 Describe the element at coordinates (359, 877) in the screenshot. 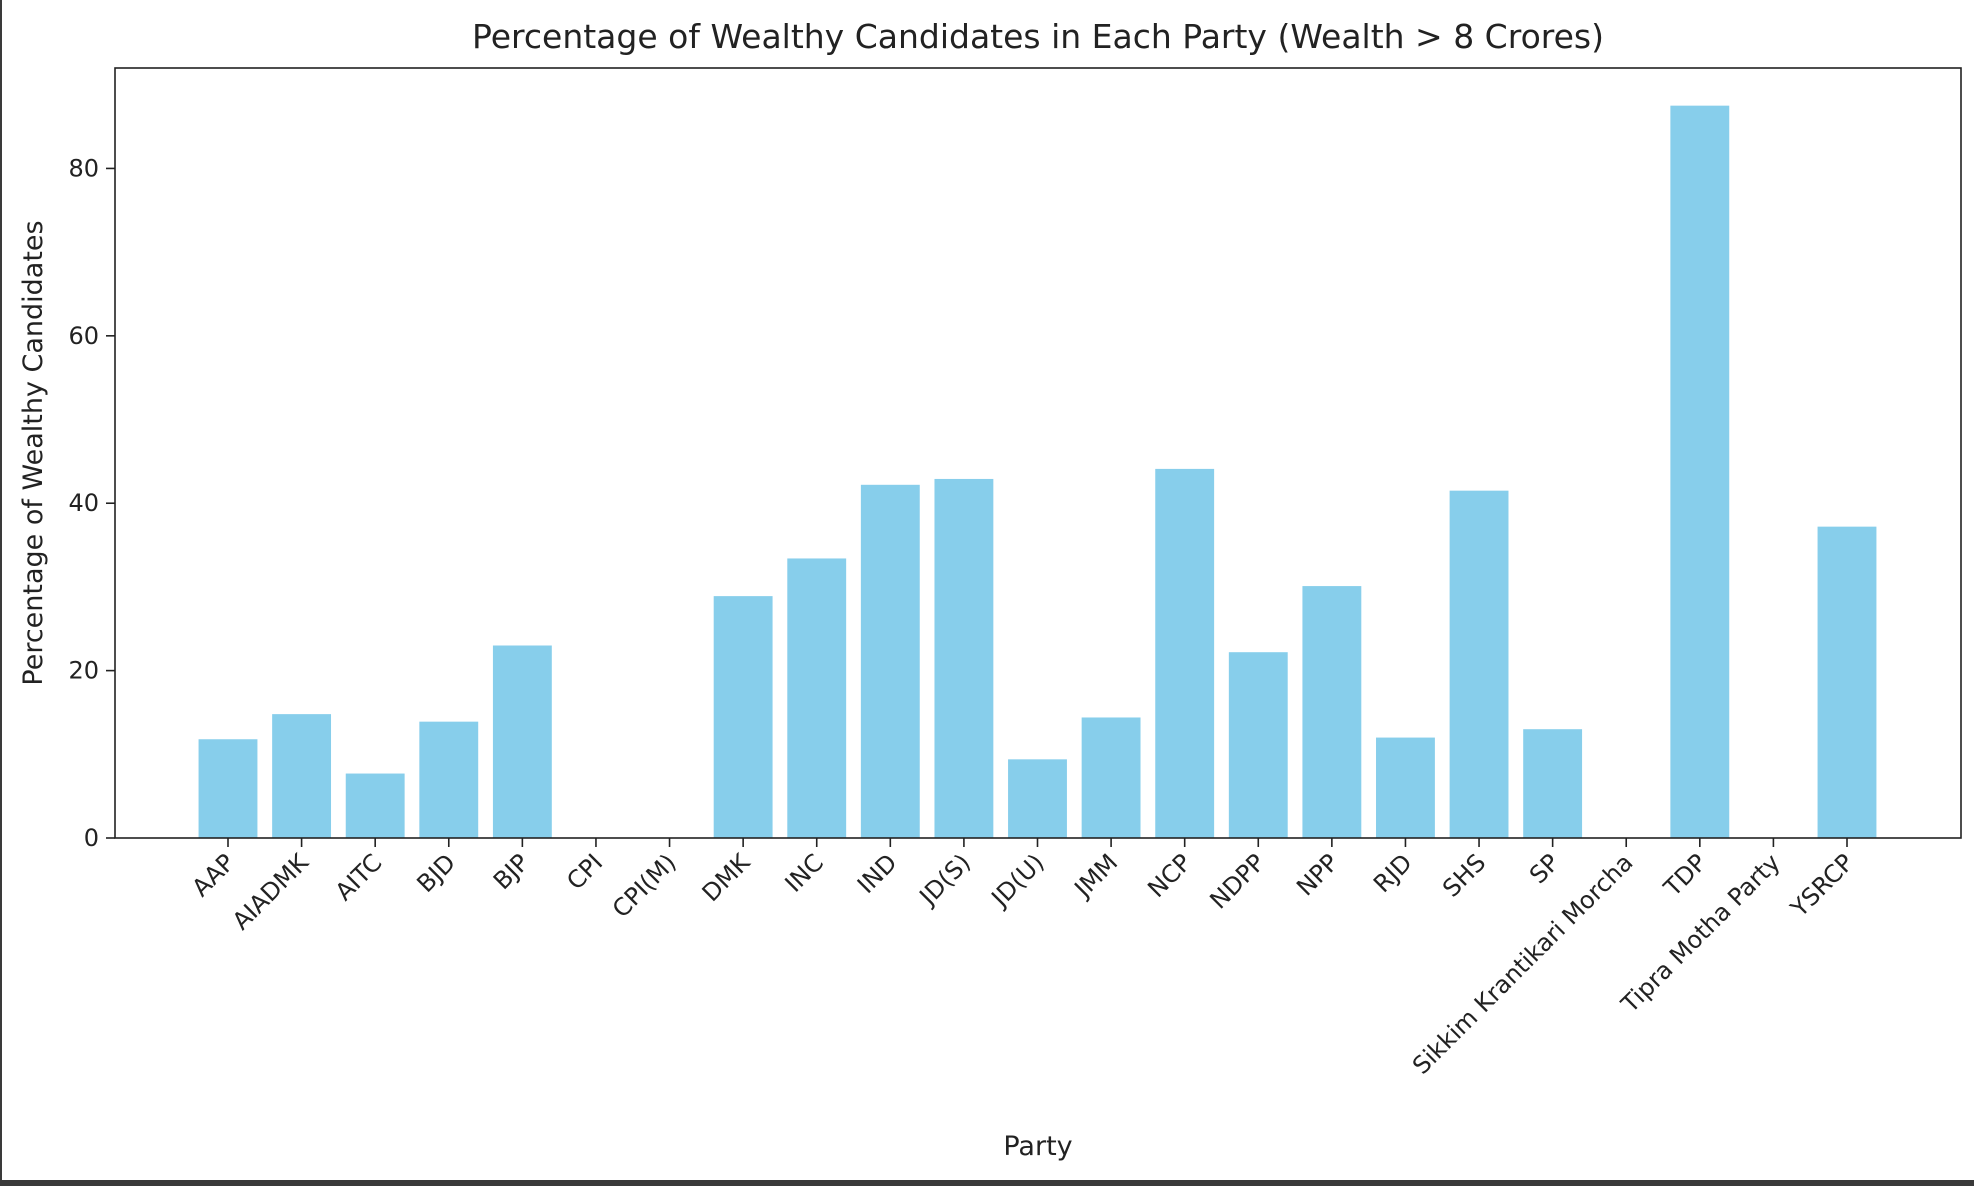

I see `x-tick-label: AITC` at that location.